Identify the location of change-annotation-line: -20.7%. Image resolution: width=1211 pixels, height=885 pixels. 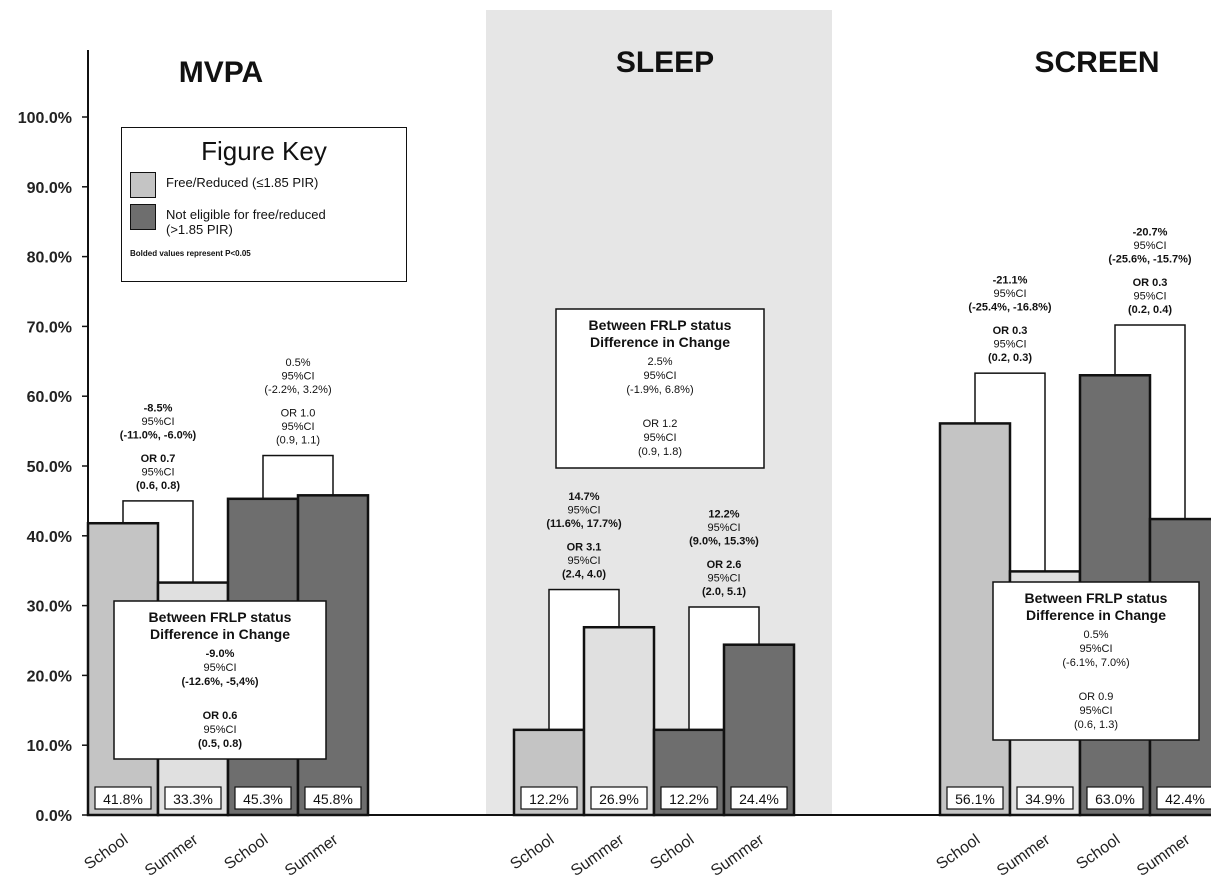
(1150, 233).